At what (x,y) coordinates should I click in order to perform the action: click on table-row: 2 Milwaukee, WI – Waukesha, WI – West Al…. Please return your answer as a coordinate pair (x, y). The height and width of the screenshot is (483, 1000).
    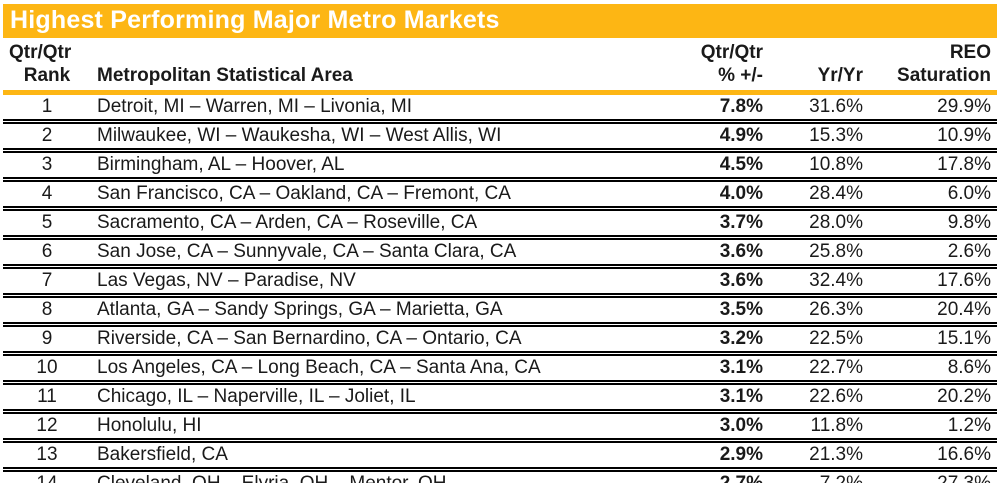
    Looking at the image, I should click on (500, 137).